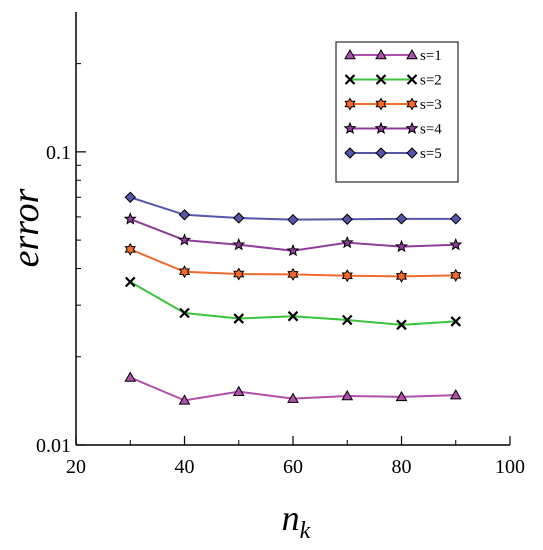 The width and height of the screenshot is (543, 550). Describe the element at coordinates (393, 105) in the screenshot. I see `legend-entry: s=3` at that location.